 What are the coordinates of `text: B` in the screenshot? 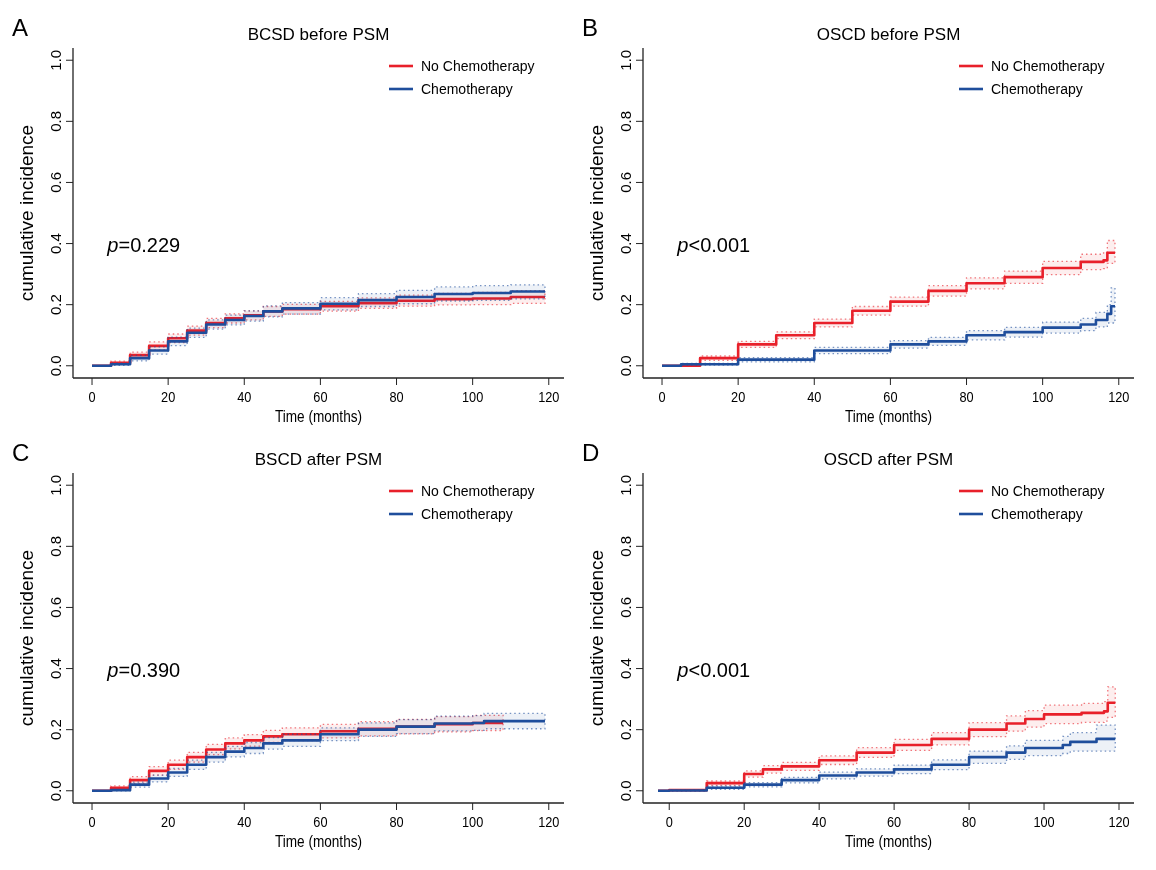 It's located at (590, 27).